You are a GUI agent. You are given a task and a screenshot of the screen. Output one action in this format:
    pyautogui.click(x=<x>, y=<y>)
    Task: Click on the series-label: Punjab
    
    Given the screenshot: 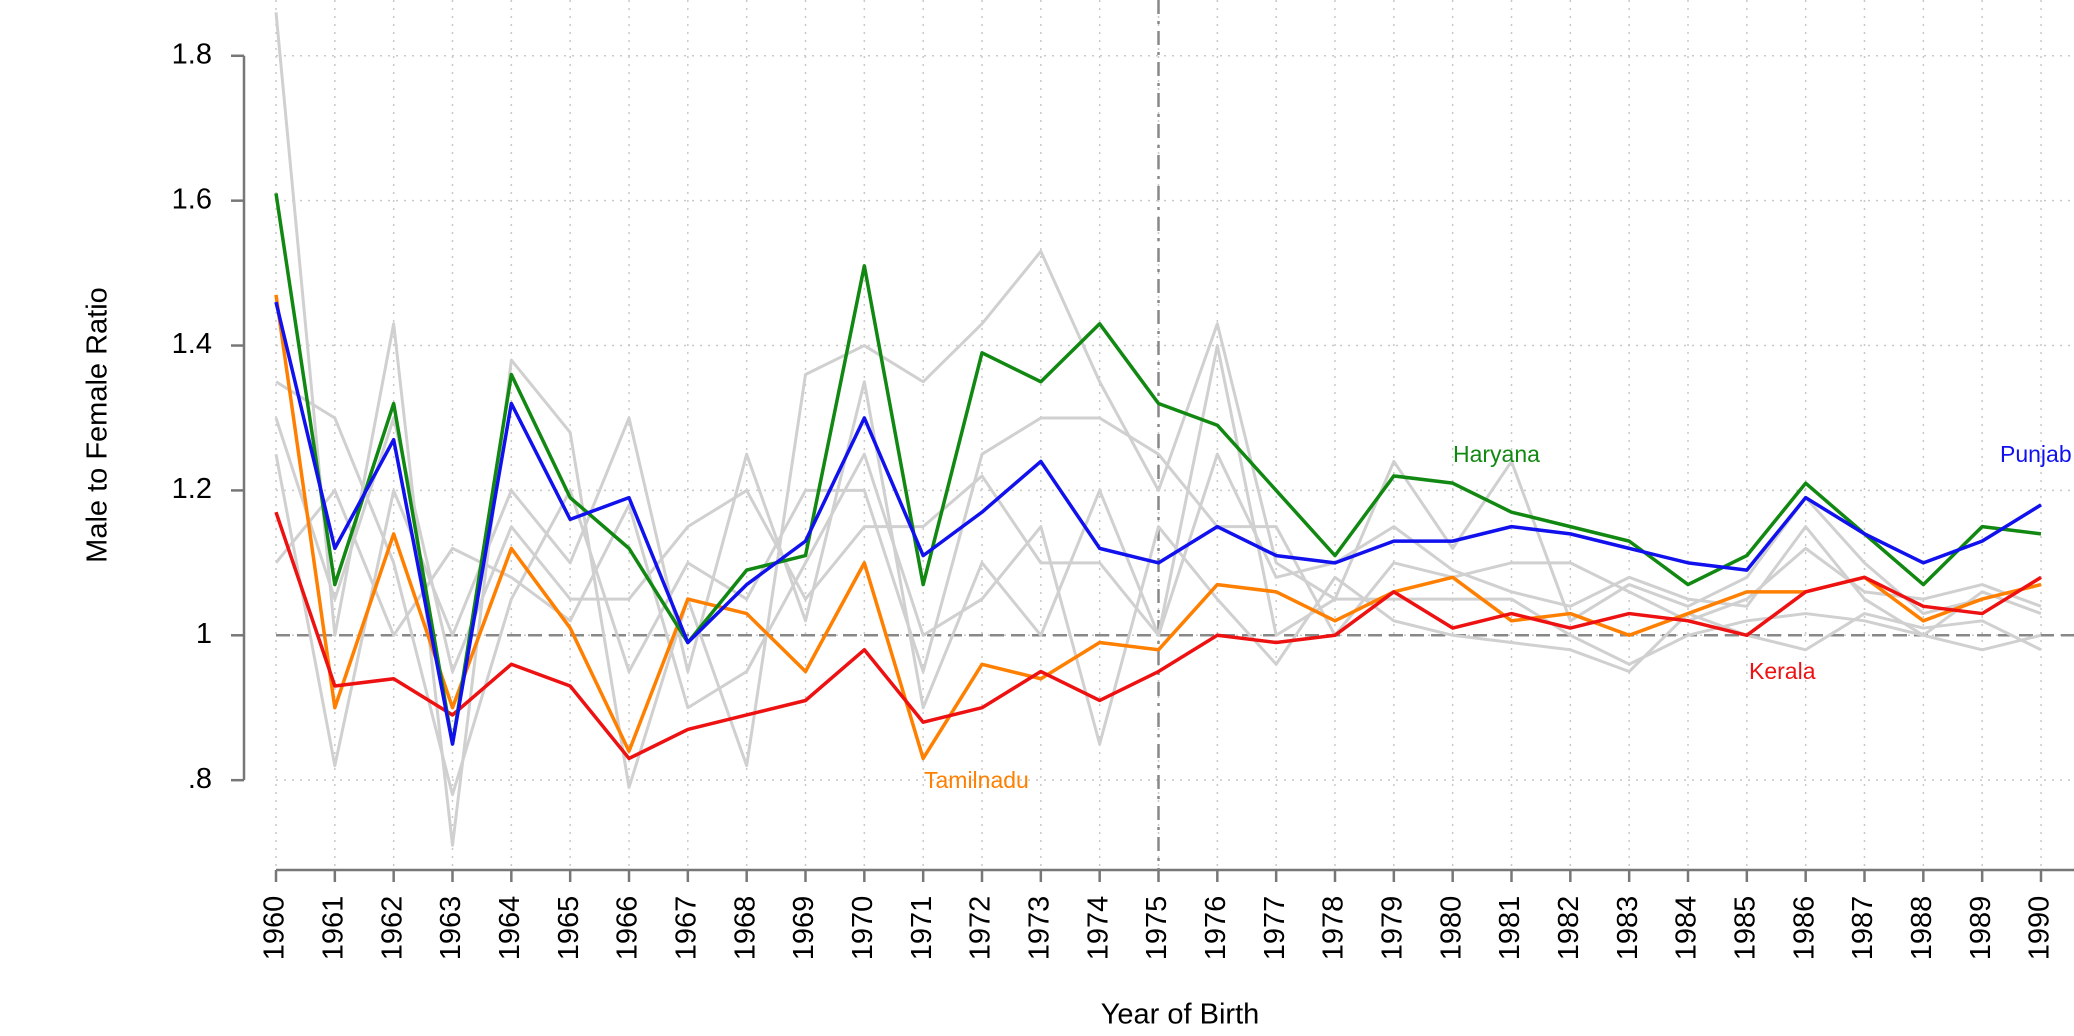 What is the action you would take?
    pyautogui.click(x=2036, y=454)
    